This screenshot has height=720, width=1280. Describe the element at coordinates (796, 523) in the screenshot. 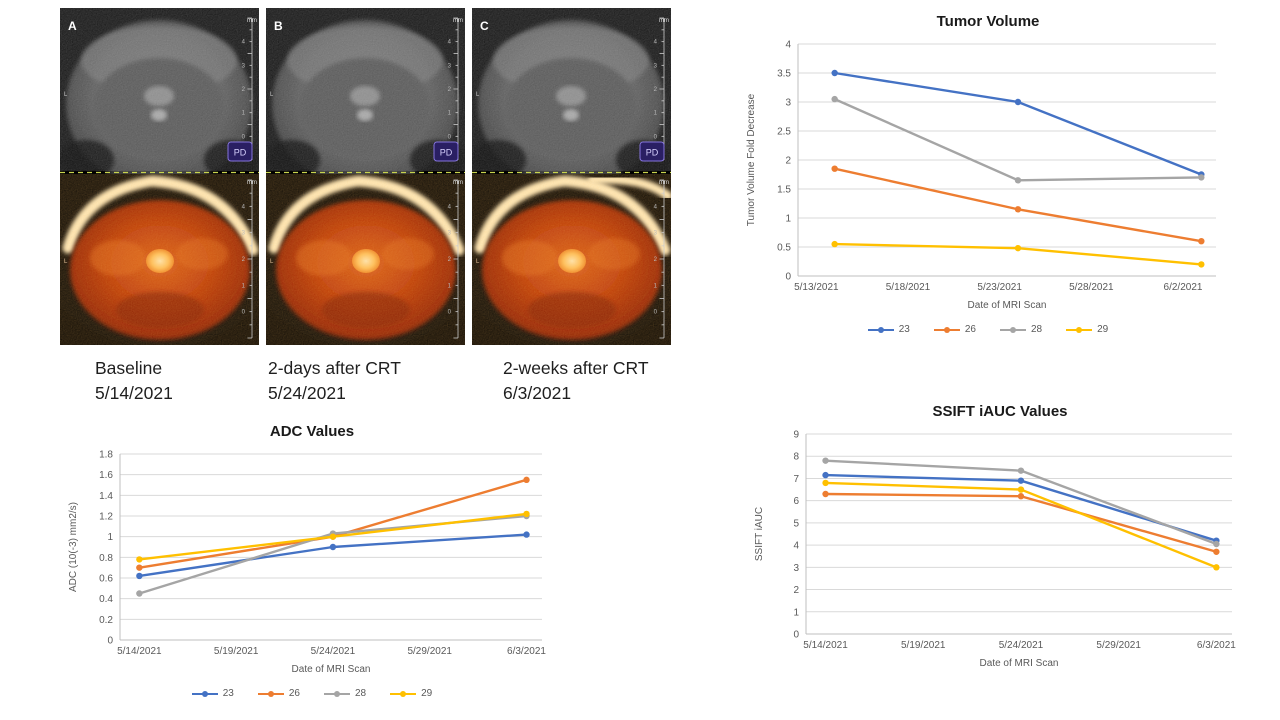

I see `y-tick-label: 5` at that location.